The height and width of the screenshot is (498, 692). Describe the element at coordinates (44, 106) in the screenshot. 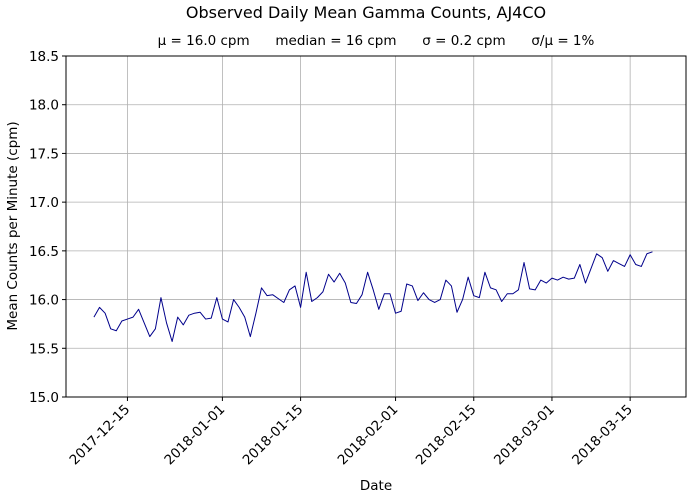

I see `y-tick-label: 18.0` at that location.